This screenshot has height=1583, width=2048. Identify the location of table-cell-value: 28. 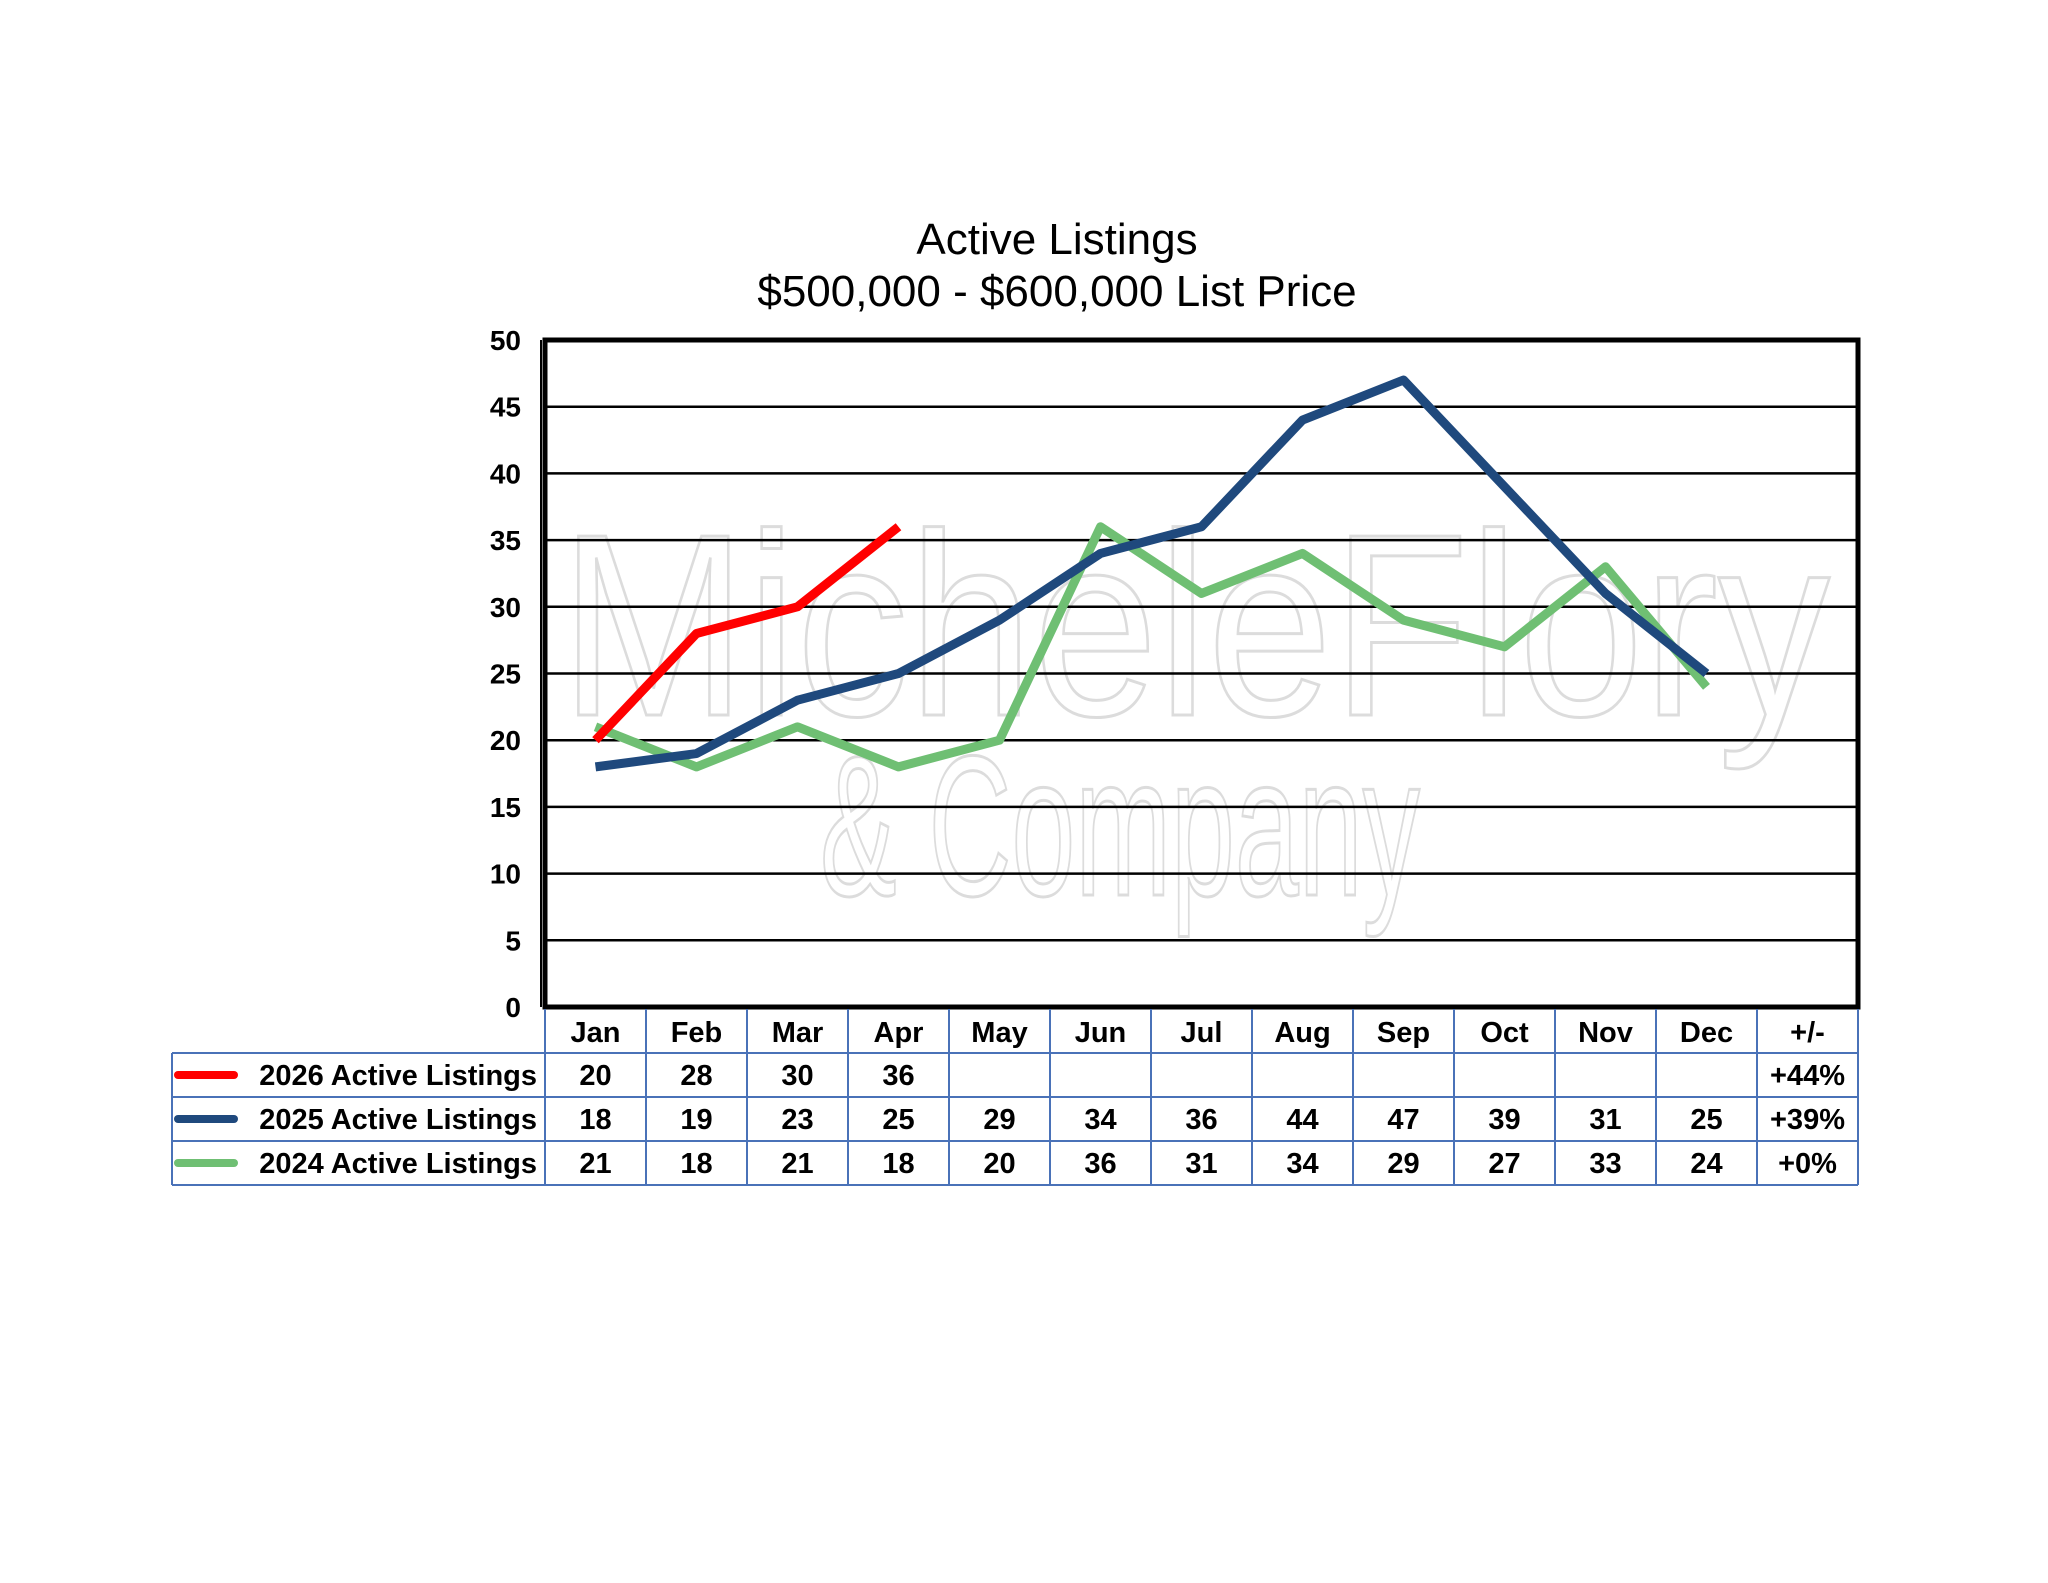
(696, 1076).